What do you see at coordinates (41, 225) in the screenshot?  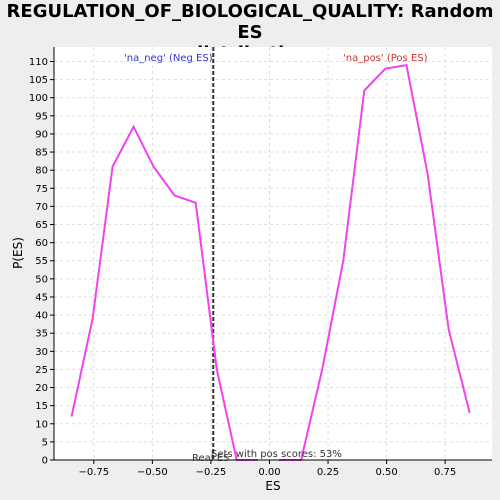 I see `y-tick-label: 65` at bounding box center [41, 225].